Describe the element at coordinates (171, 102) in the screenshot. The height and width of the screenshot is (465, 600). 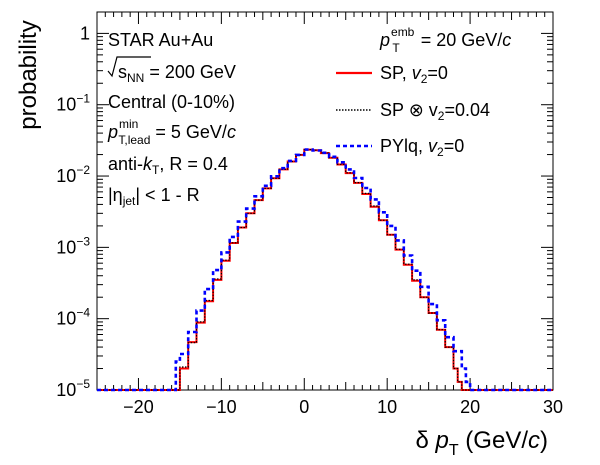
I see `annotation-centrality: Central (0-10%)` at that location.